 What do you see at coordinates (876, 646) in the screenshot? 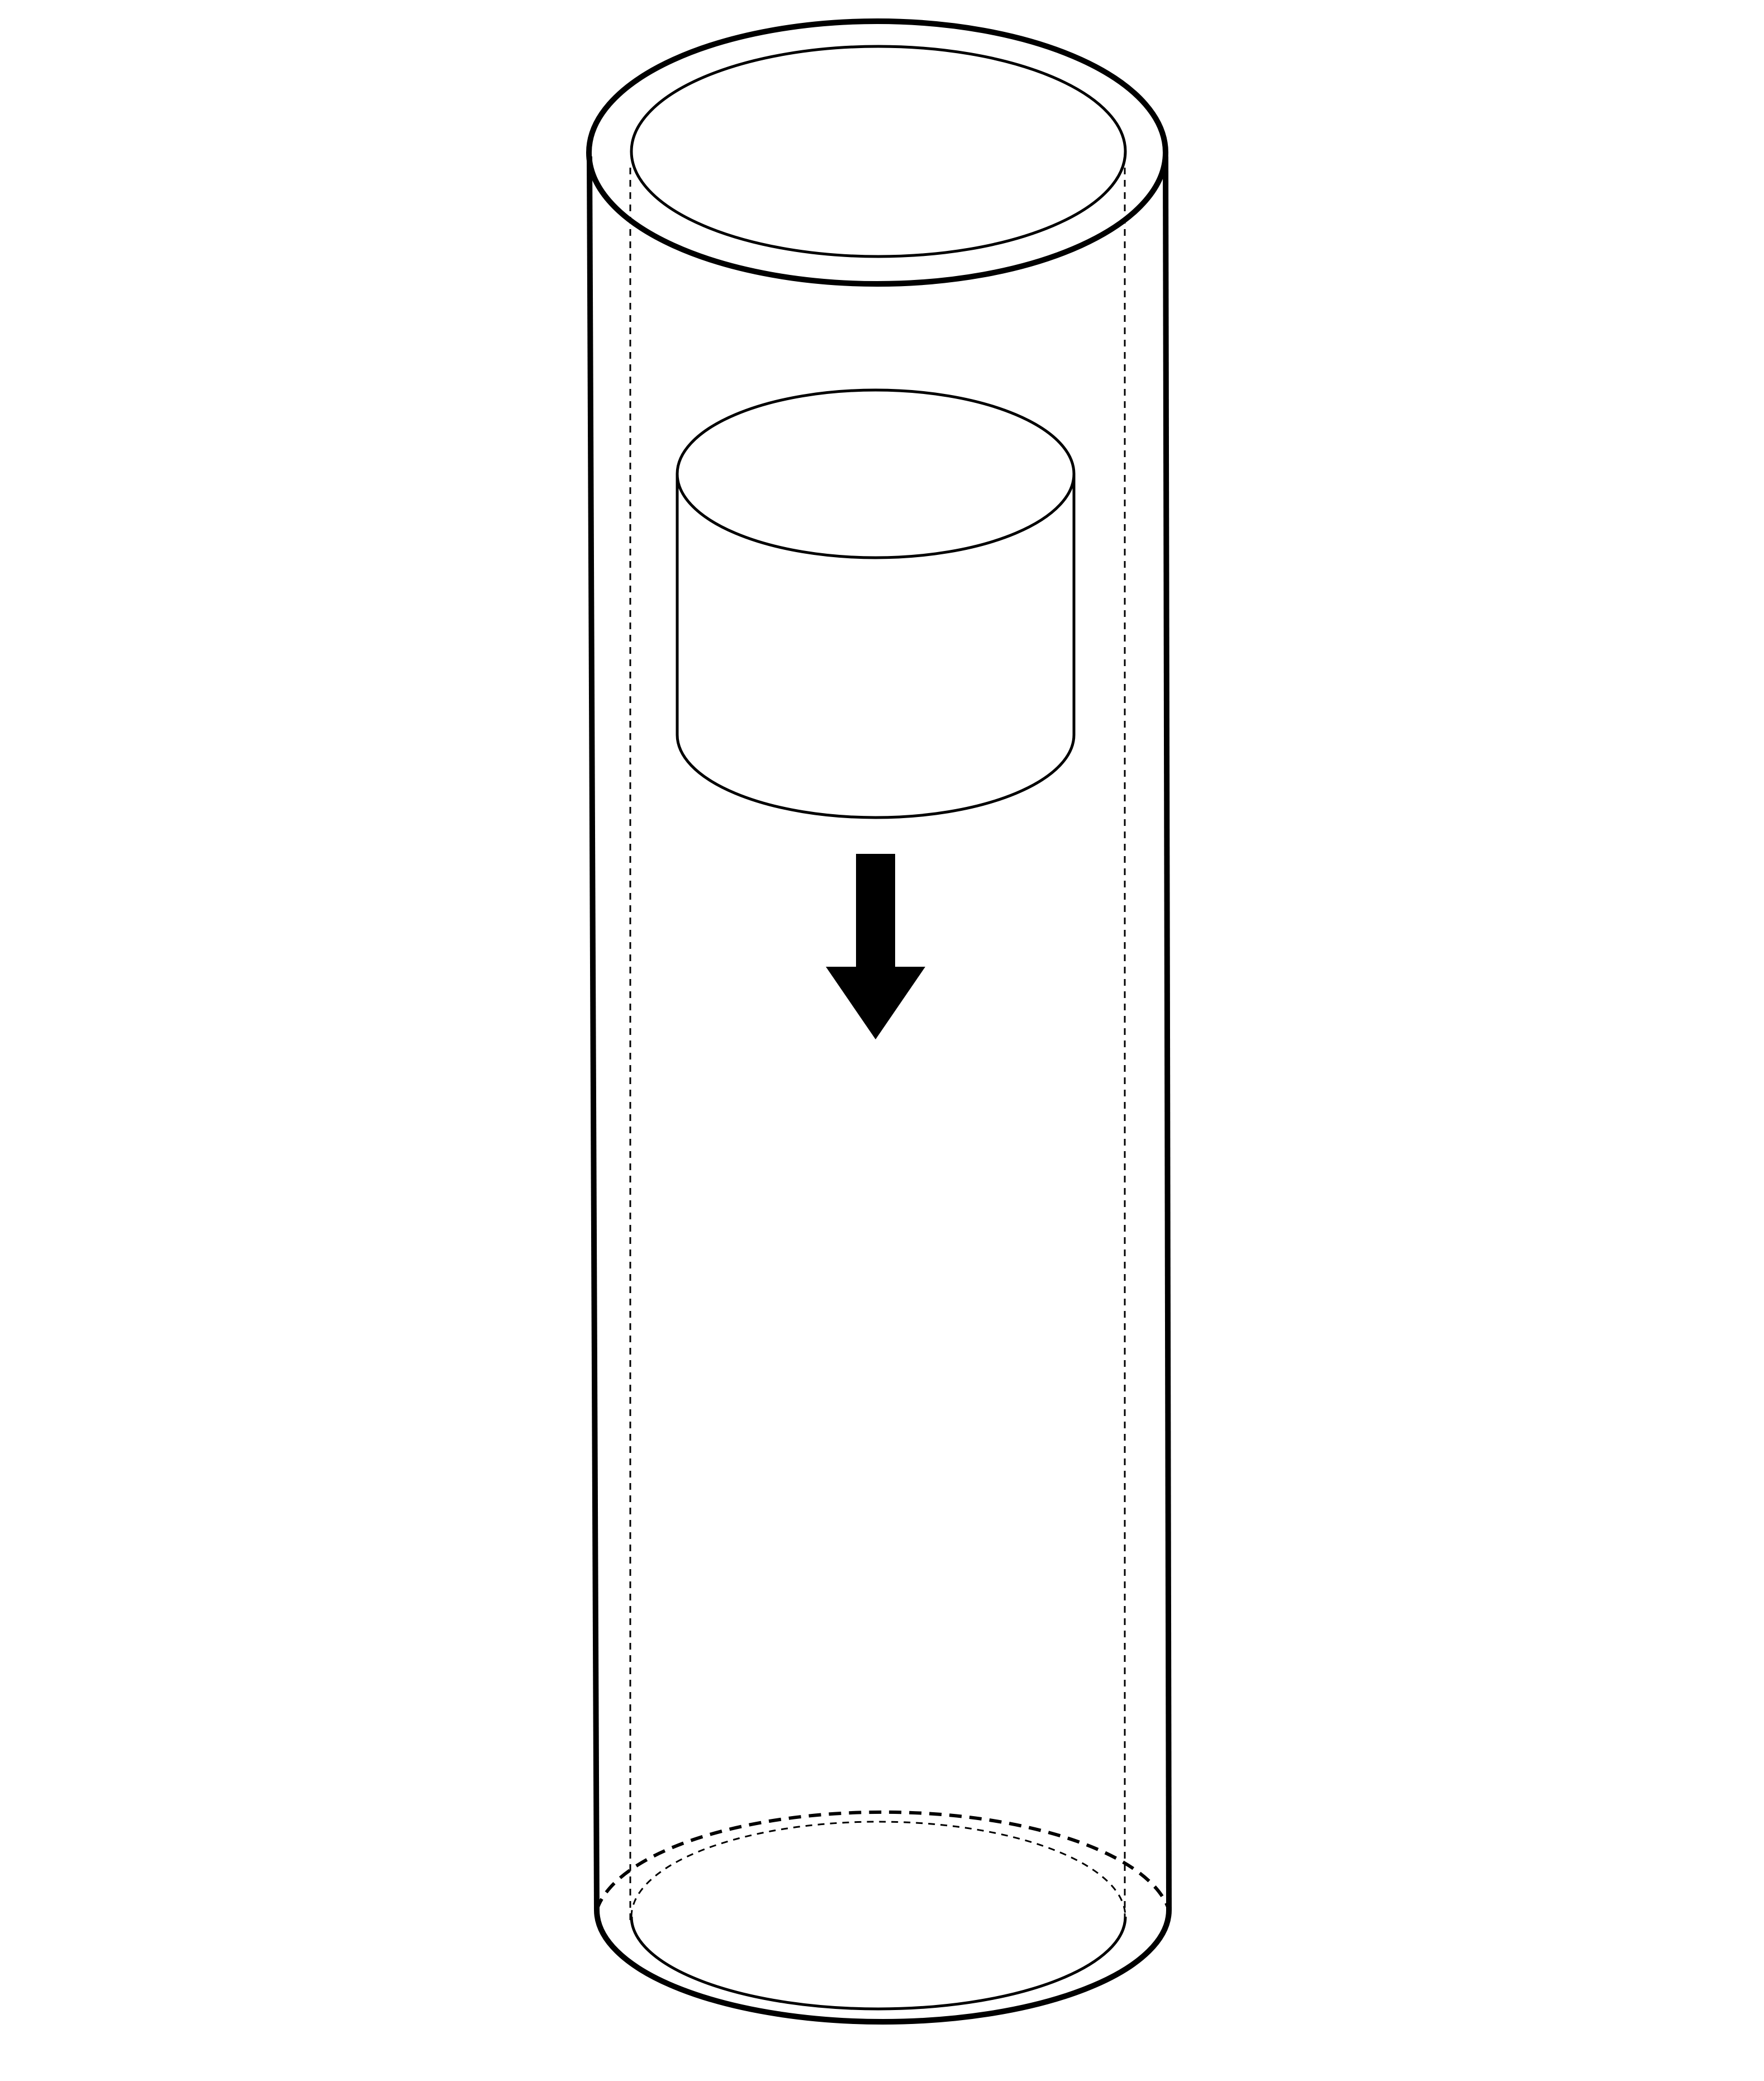
I see `cylinder-body` at bounding box center [876, 646].